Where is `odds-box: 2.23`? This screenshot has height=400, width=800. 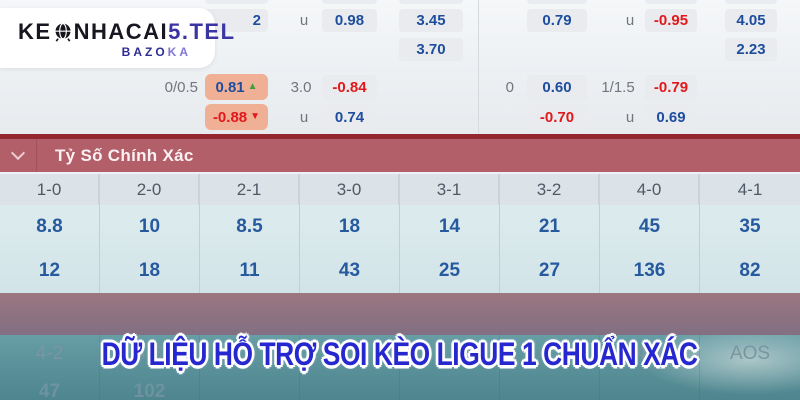 odds-box: 2.23 is located at coordinates (751, 49).